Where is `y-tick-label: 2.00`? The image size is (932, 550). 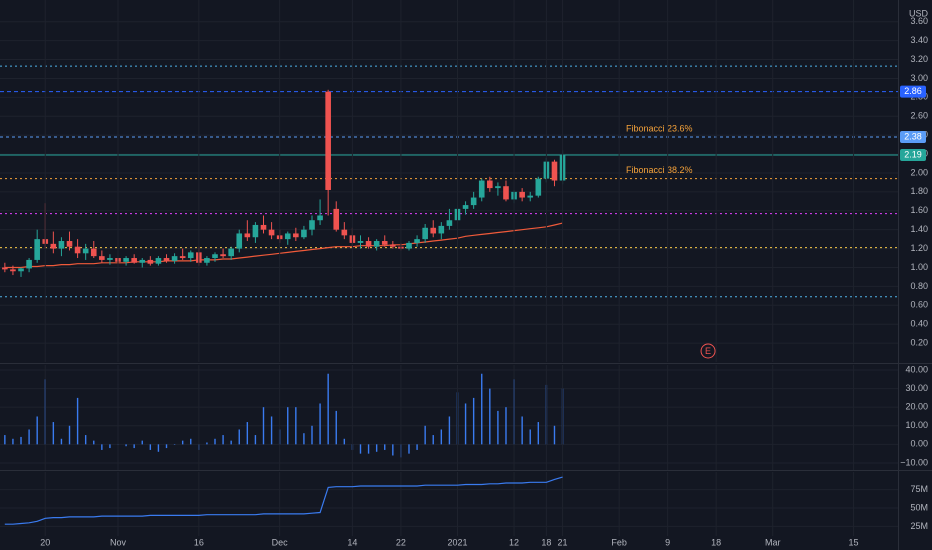 y-tick-label: 2.00 is located at coordinates (919, 172).